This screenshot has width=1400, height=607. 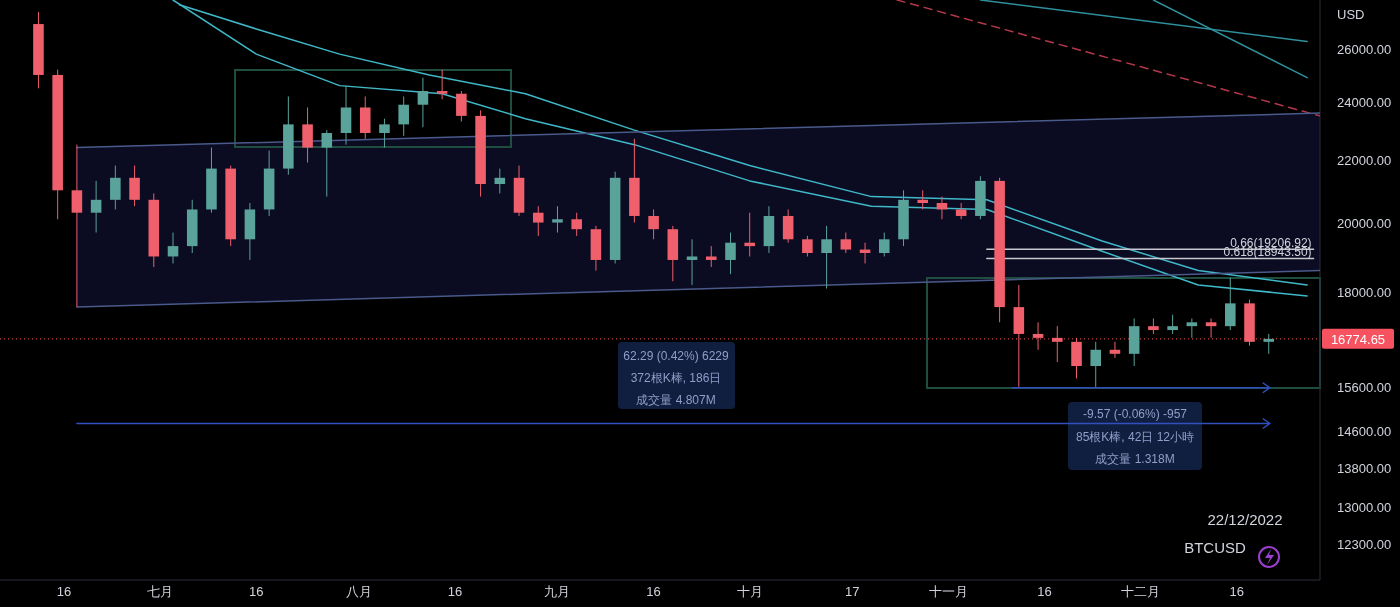 What do you see at coordinates (1364, 102) in the screenshot?
I see `y-tick-label: 24000.00` at bounding box center [1364, 102].